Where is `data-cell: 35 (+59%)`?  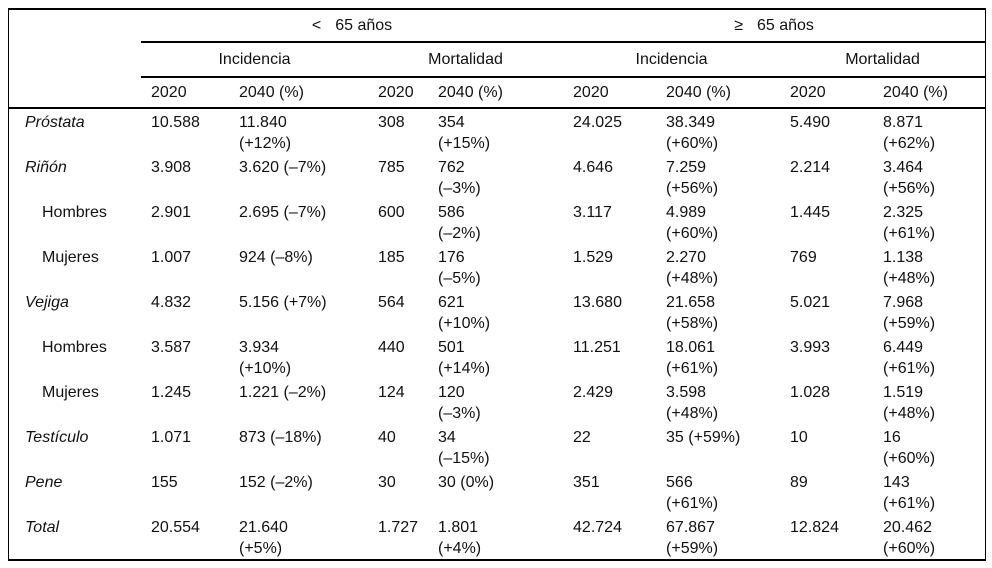
data-cell: 35 (+59%) is located at coordinates (703, 437).